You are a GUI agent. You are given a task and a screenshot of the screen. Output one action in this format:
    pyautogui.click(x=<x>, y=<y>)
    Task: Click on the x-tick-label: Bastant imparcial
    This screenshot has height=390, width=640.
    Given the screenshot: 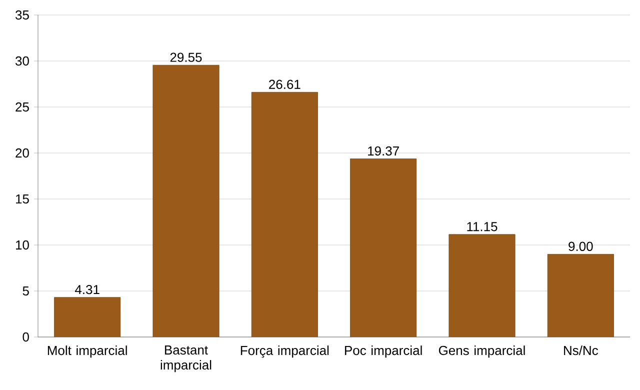 What is the action you would take?
    pyautogui.click(x=186, y=359)
    